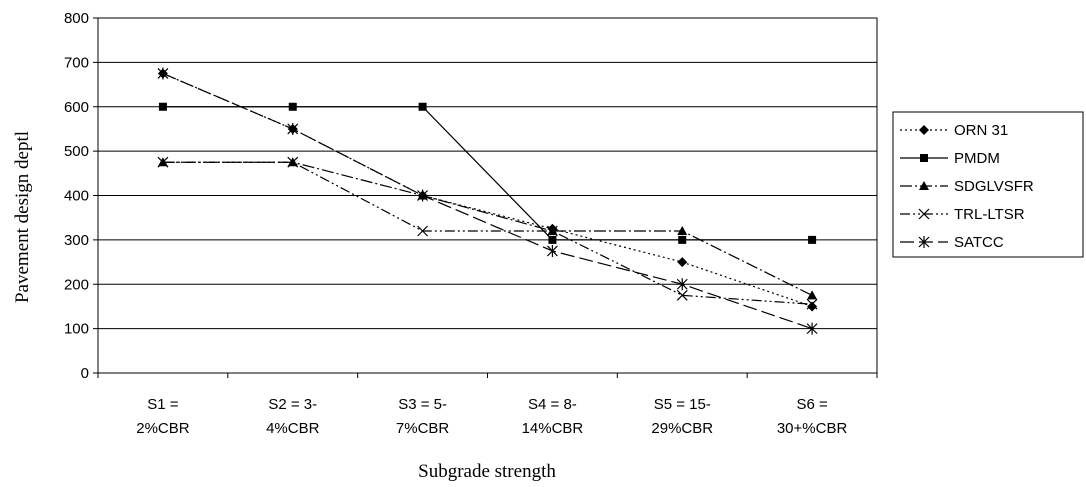 The image size is (1086, 487). Describe the element at coordinates (22, 217) in the screenshot. I see `y-axis-label: Pavement design deptl` at that location.